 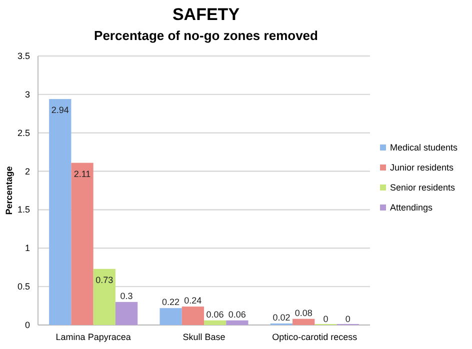 I want to click on data-label: 0.08, so click(x=303, y=313).